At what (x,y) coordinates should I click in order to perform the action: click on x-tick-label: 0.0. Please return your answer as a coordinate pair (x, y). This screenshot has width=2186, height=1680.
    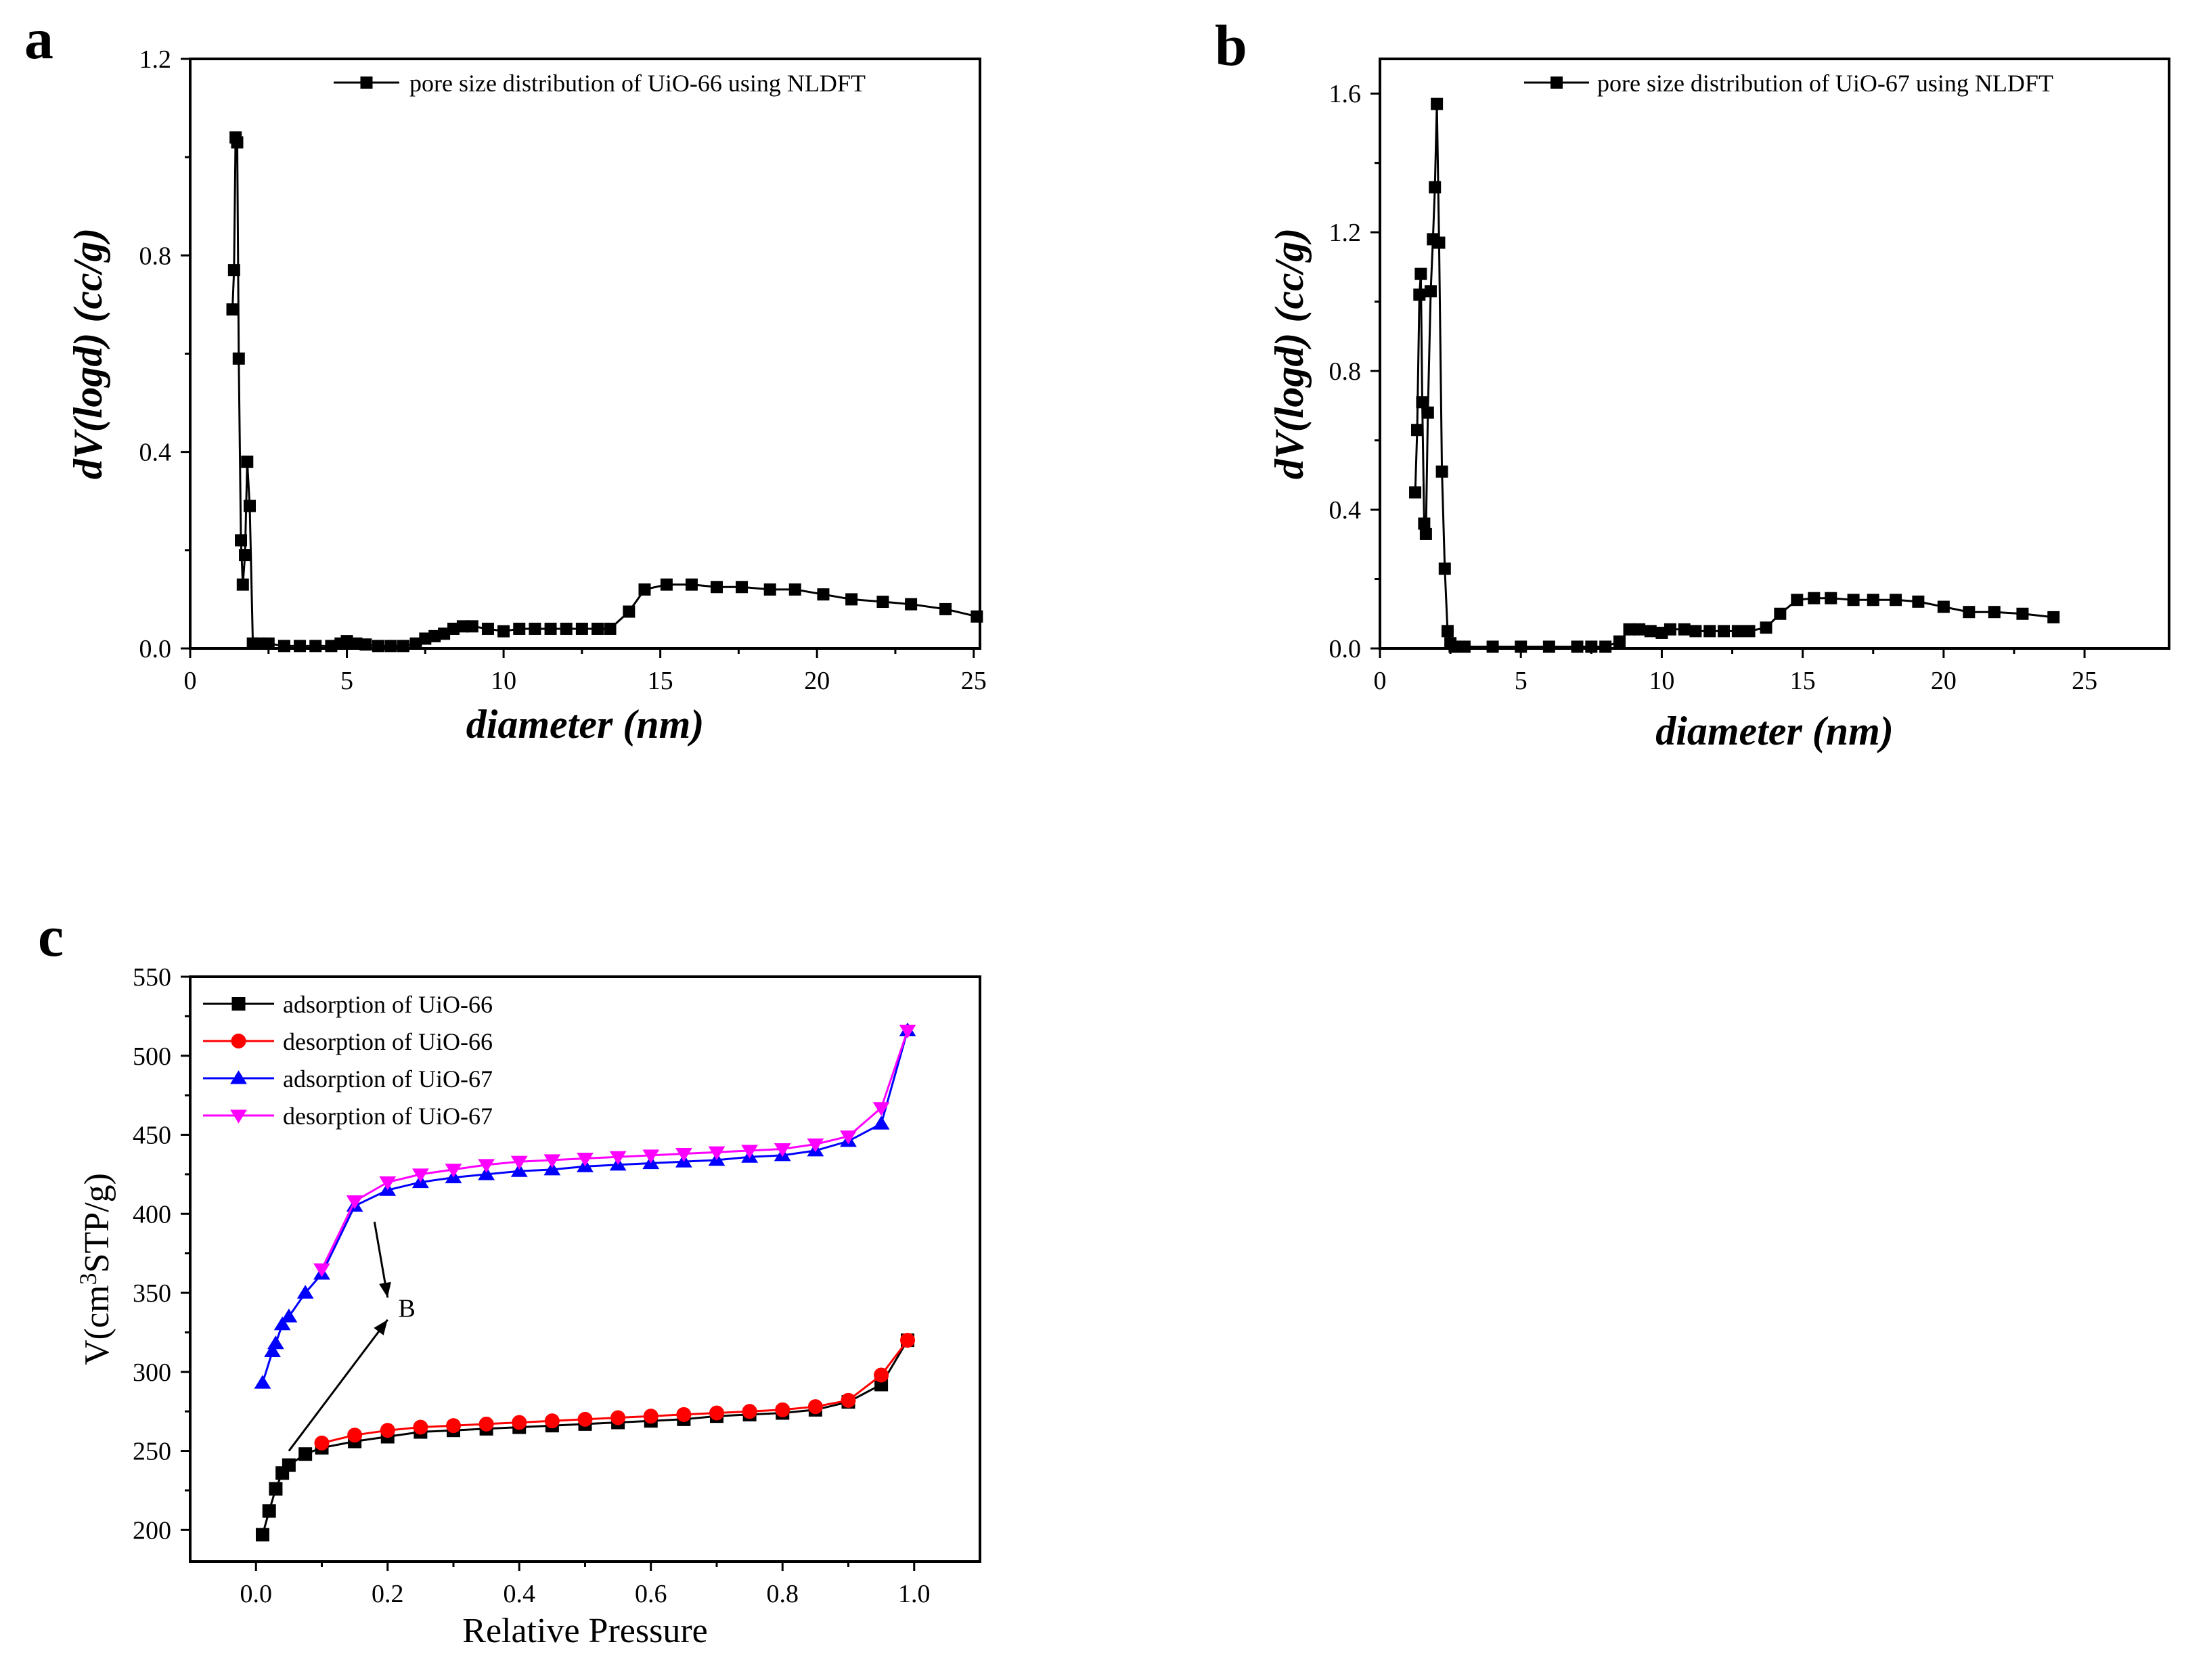
    Looking at the image, I should click on (256, 1594).